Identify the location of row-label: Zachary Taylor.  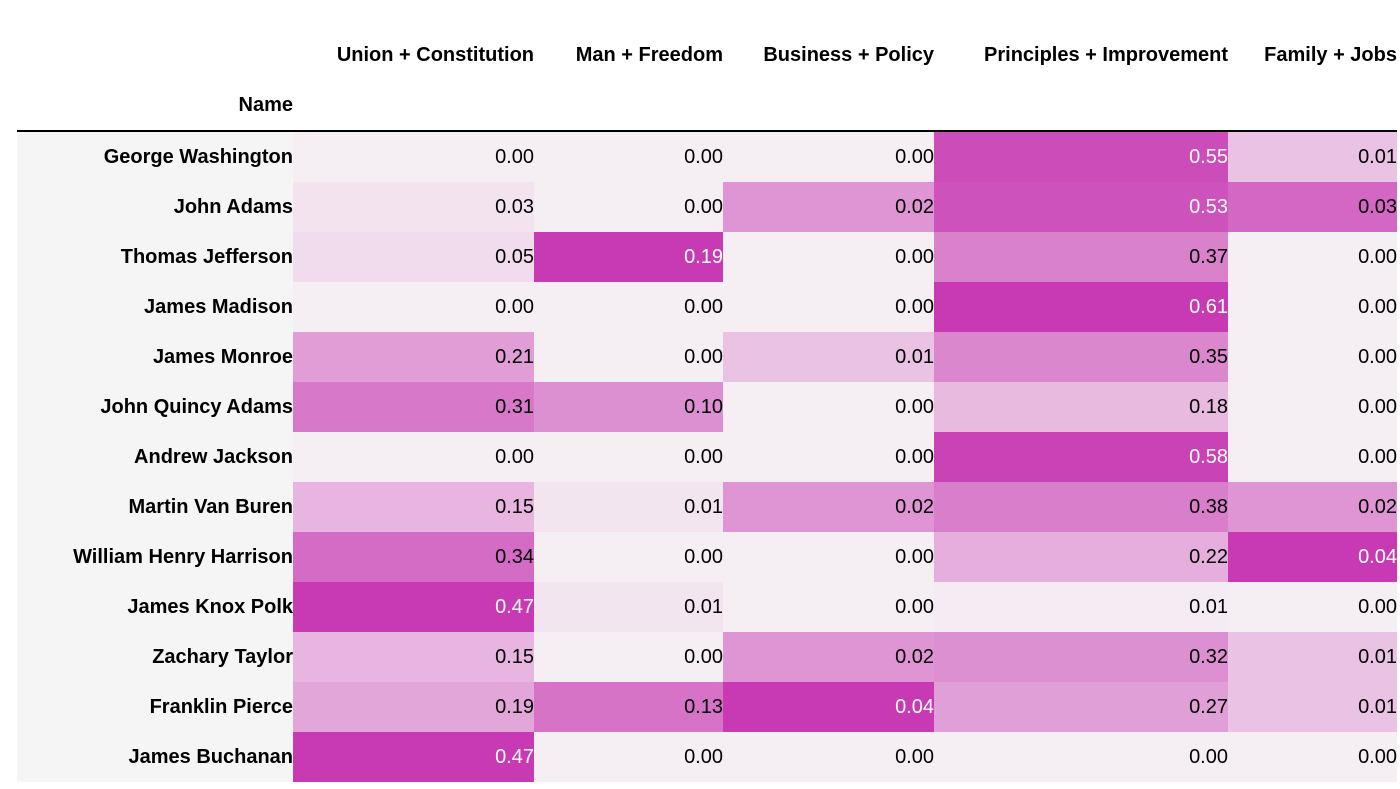
(155, 657).